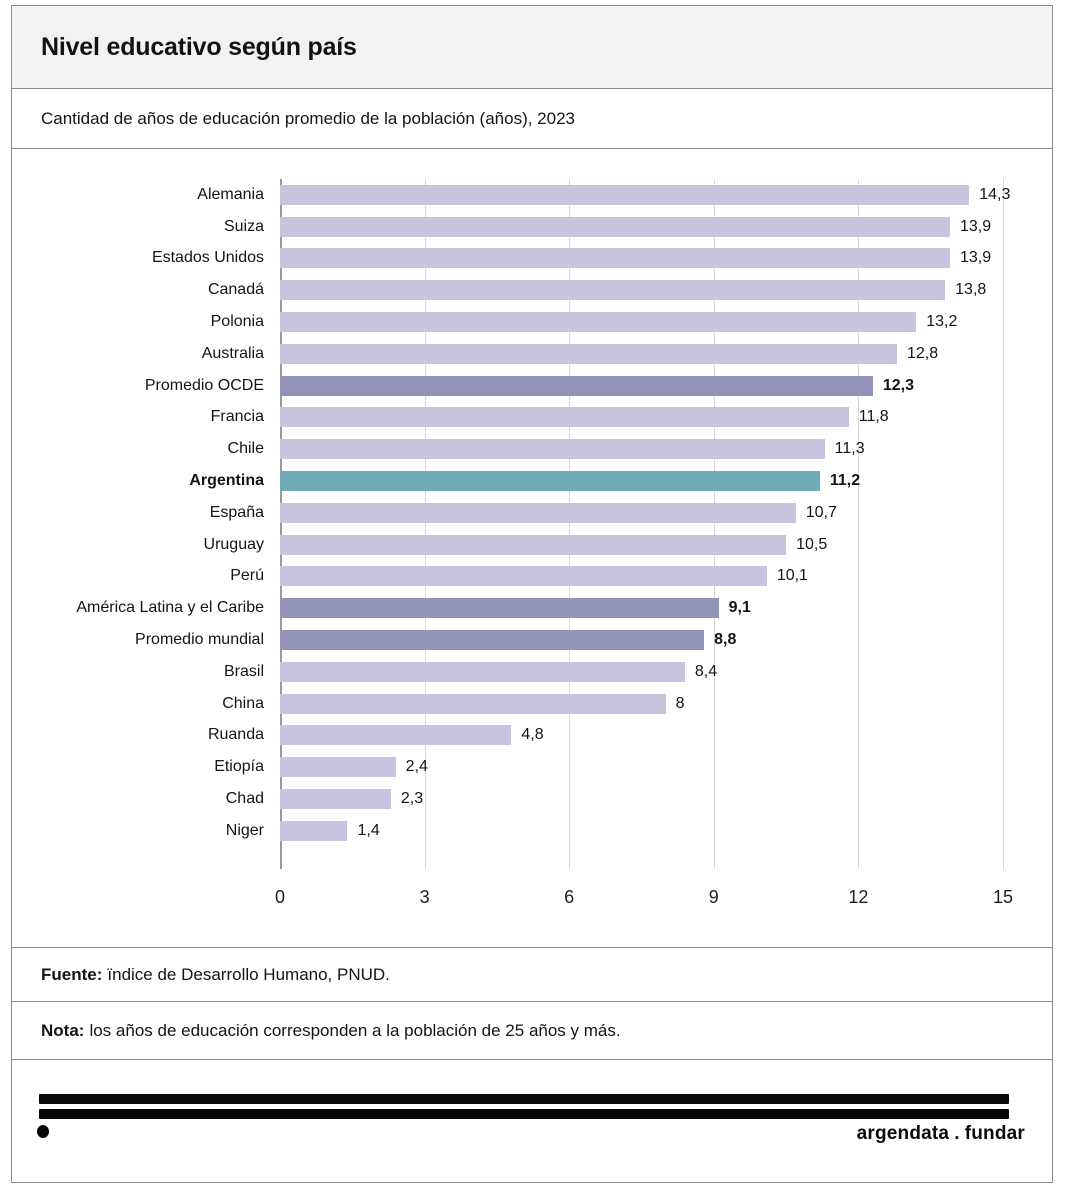 The width and height of the screenshot is (1066, 1200). Describe the element at coordinates (226, 481) in the screenshot. I see `category-label: Argentina` at that location.